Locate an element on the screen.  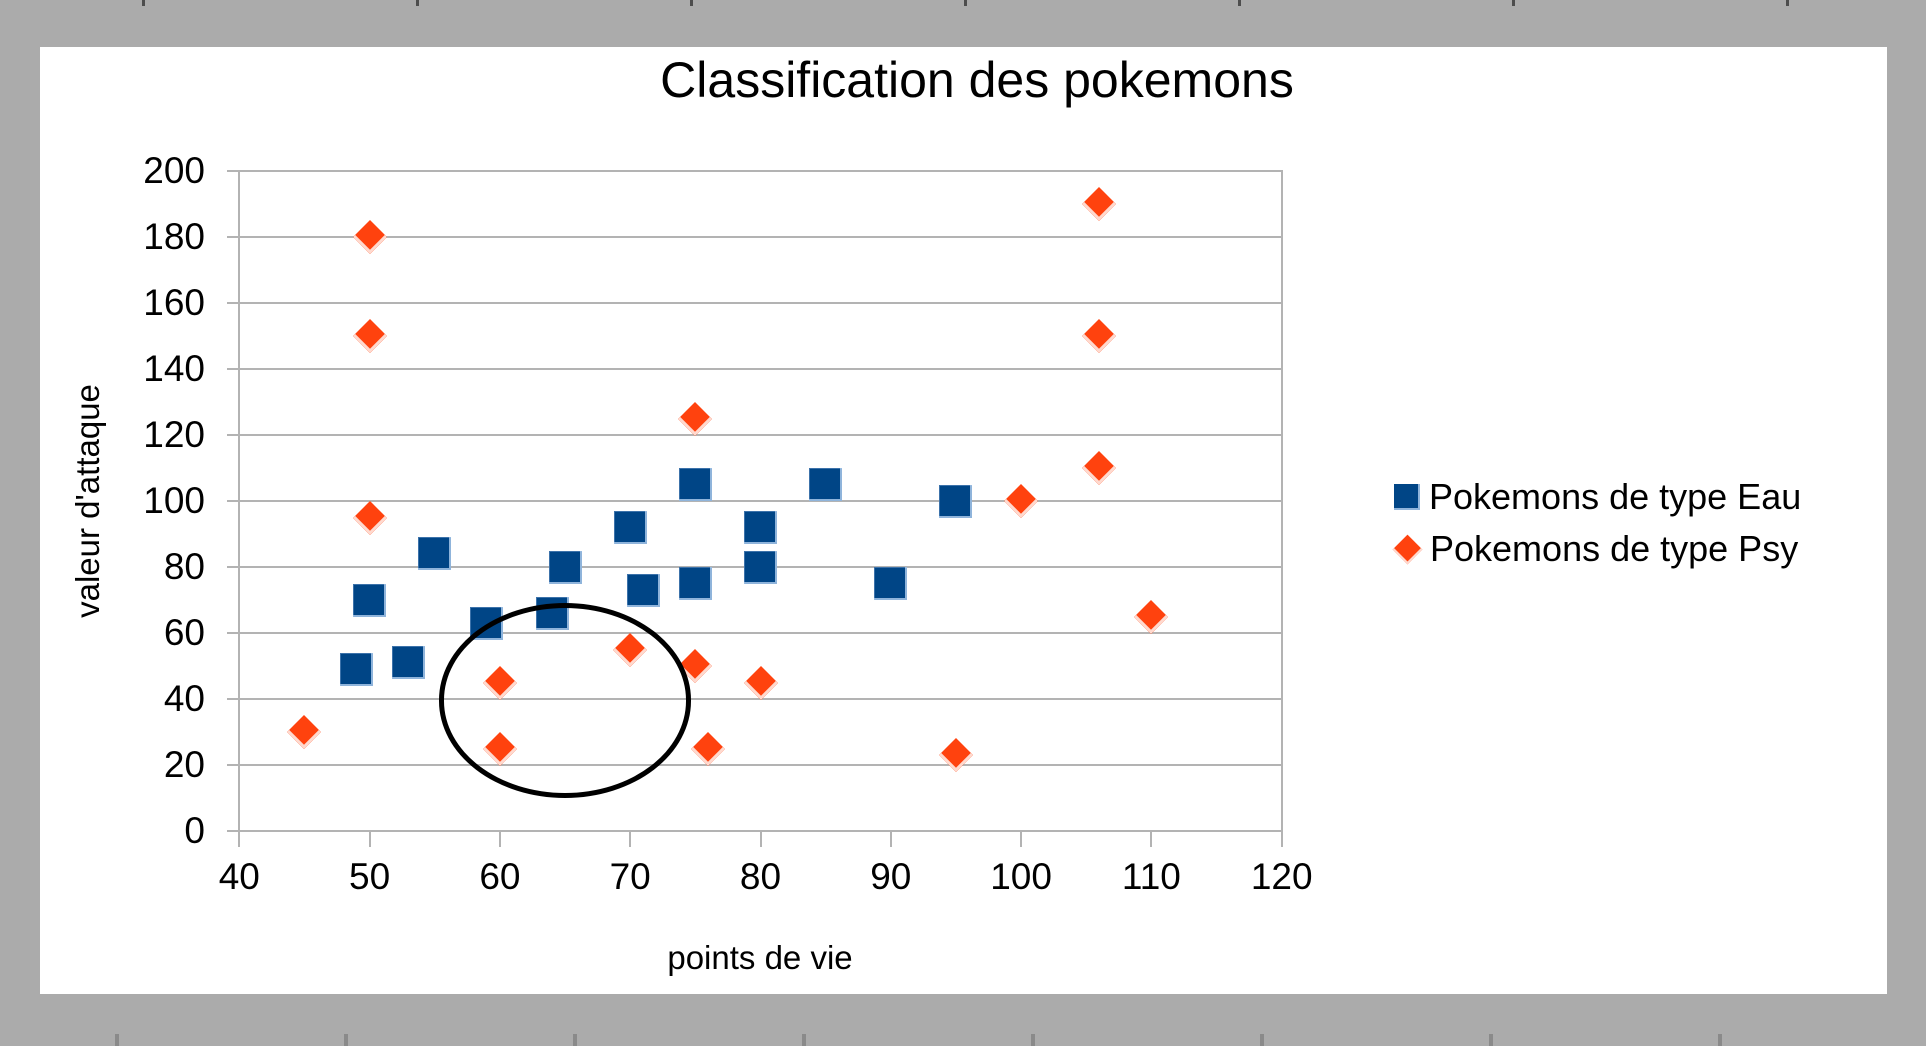
y-tick-label: 60 is located at coordinates (184, 632).